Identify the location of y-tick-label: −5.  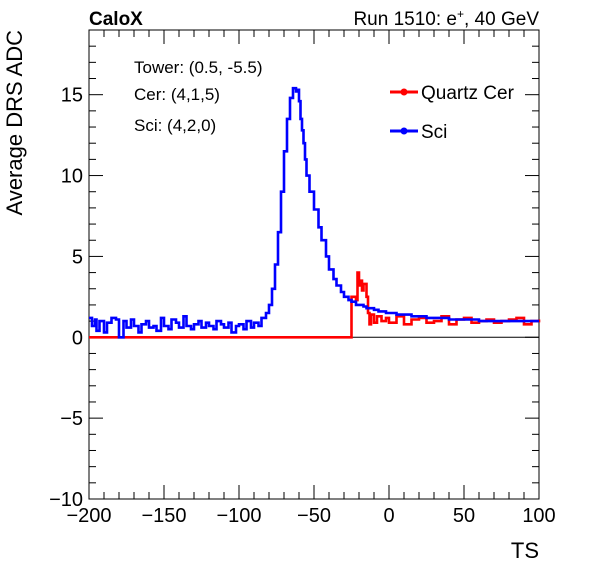
(71, 419).